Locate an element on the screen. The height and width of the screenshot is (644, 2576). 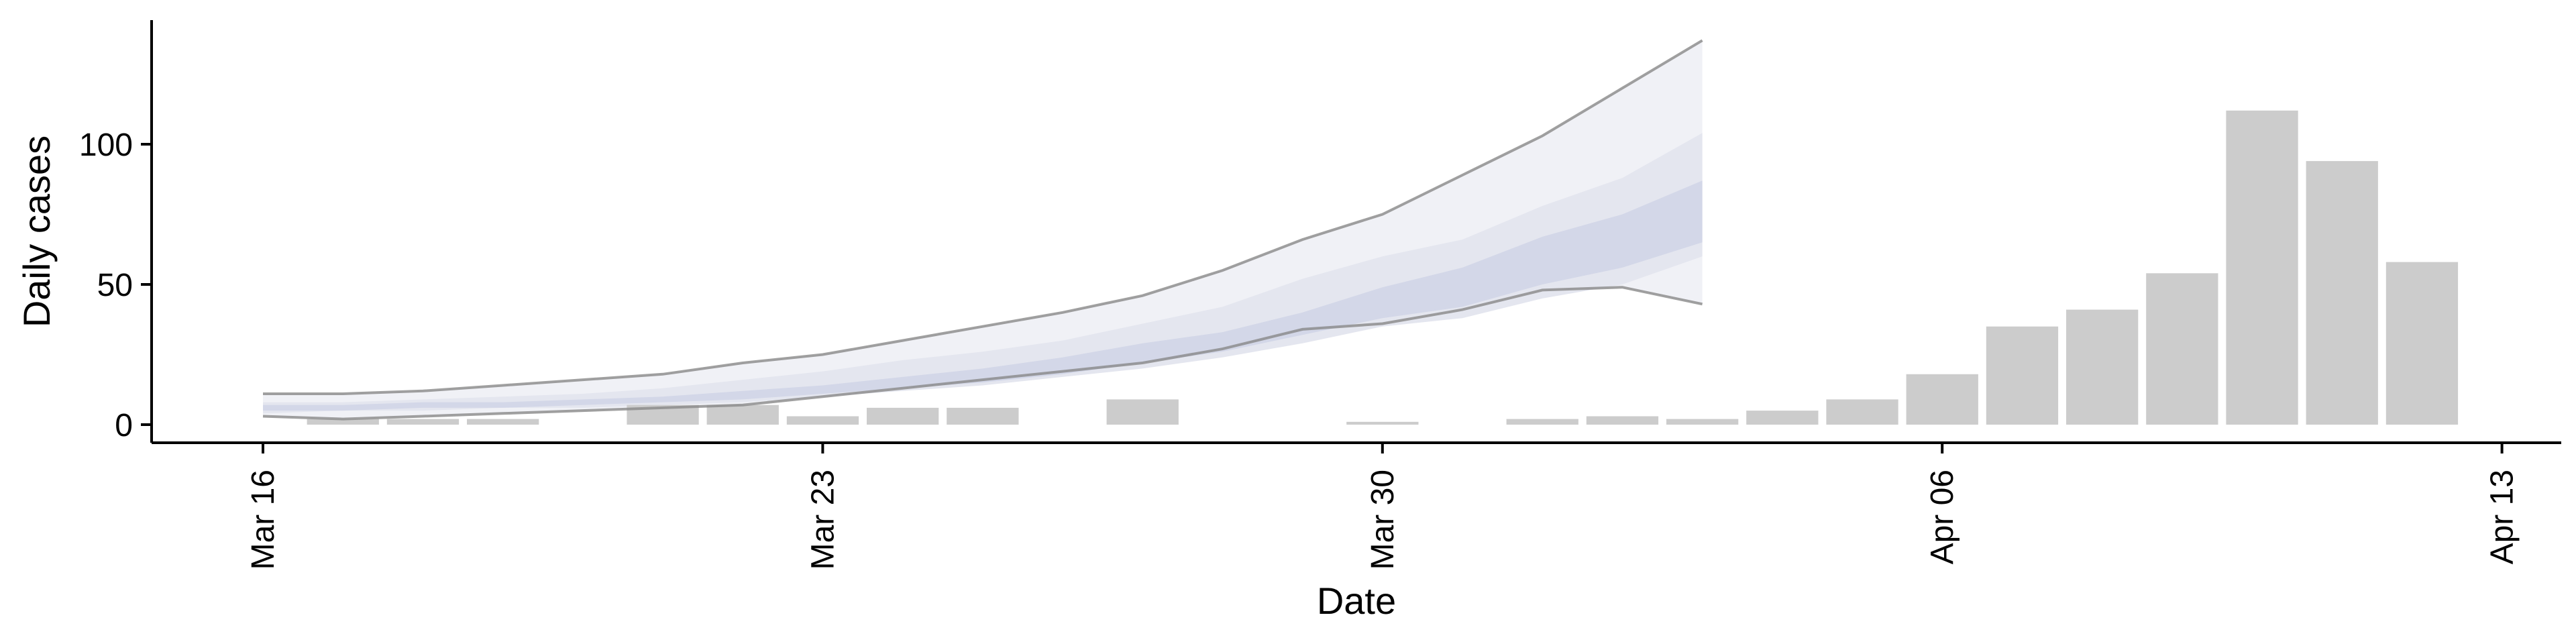
x-tick-label: Apr 06 is located at coordinates (1942, 517).